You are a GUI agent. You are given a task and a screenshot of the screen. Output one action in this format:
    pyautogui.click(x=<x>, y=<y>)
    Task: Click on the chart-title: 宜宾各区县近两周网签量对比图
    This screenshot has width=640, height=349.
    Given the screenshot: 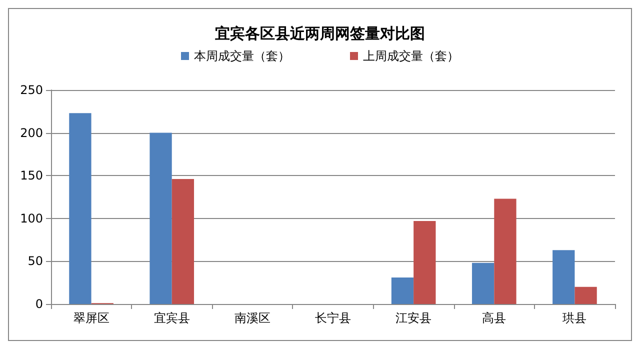 What is the action you would take?
    pyautogui.click(x=320, y=33)
    